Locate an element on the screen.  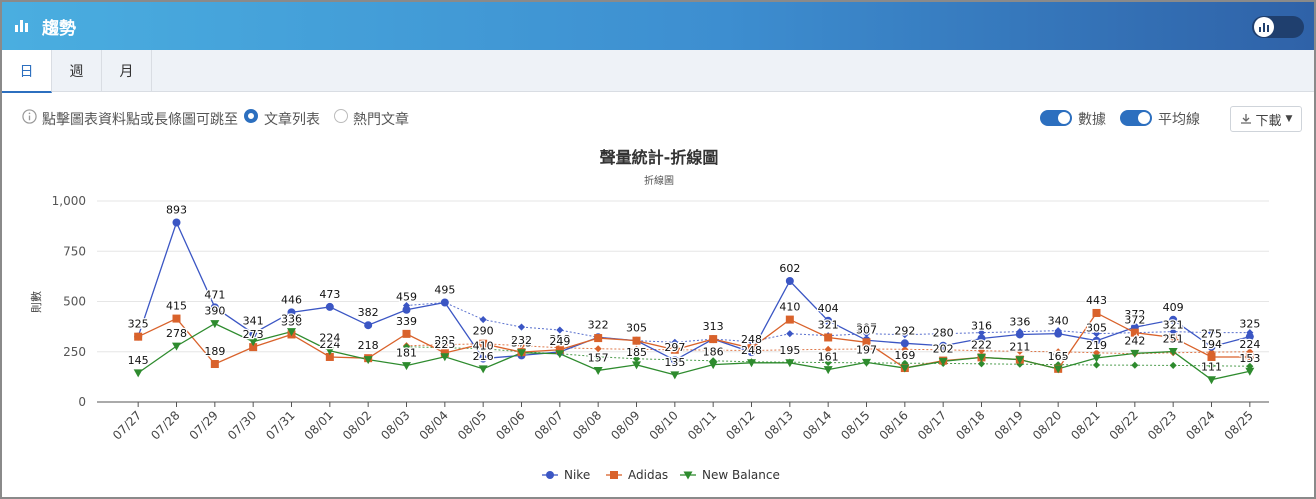
radio-article-list-label: 文章列表 is located at coordinates (292, 120).